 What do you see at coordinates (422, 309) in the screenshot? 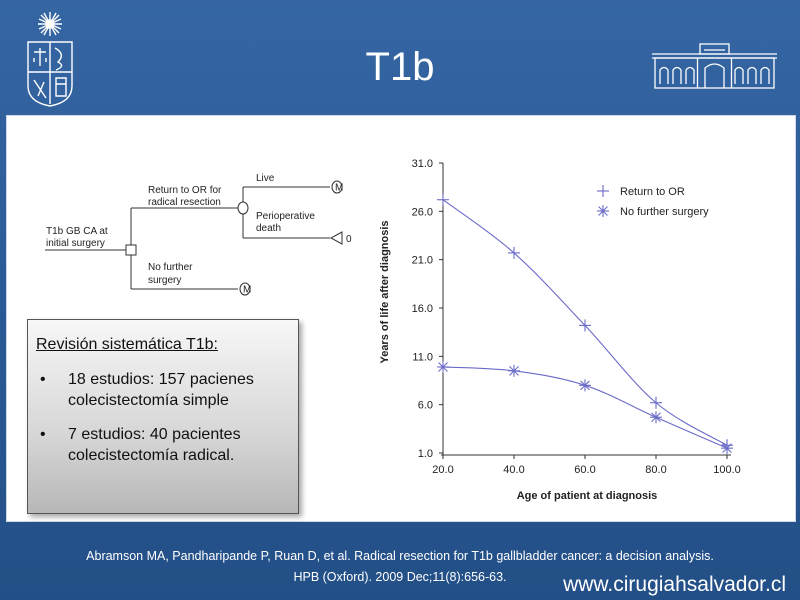
I see `y-tick-label: 16.0` at bounding box center [422, 309].